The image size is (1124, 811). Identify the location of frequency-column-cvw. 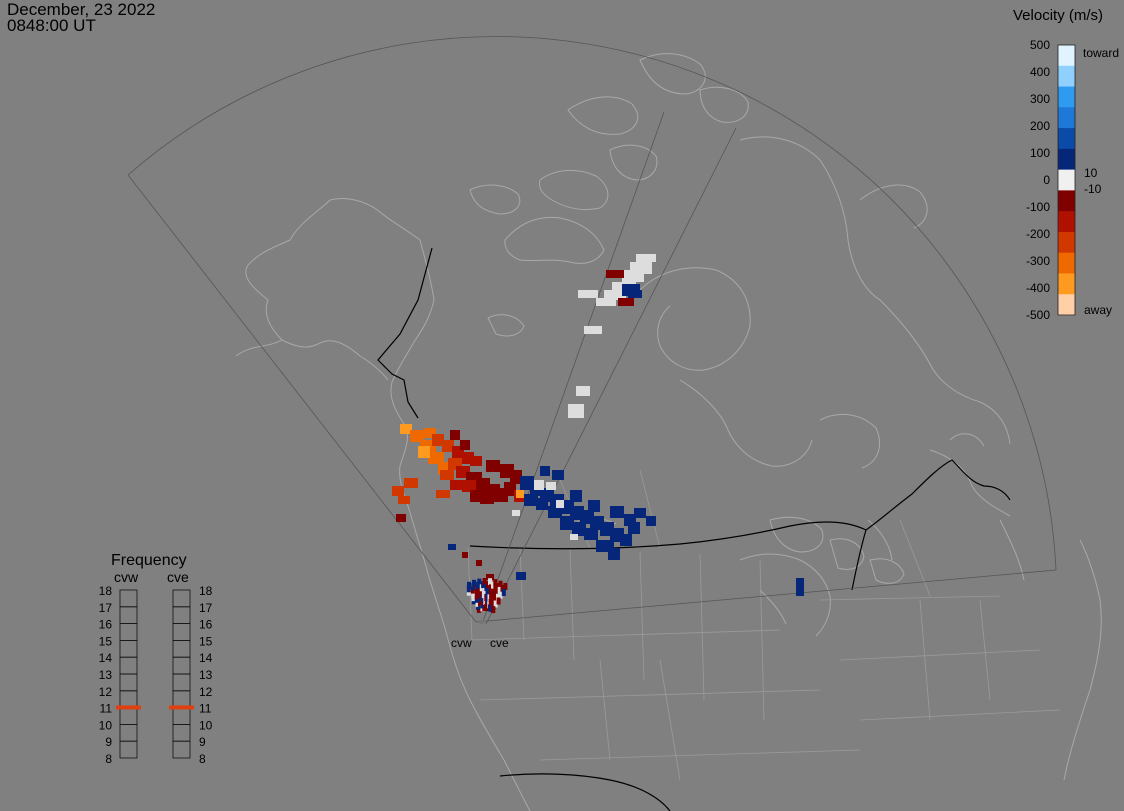
(128, 674).